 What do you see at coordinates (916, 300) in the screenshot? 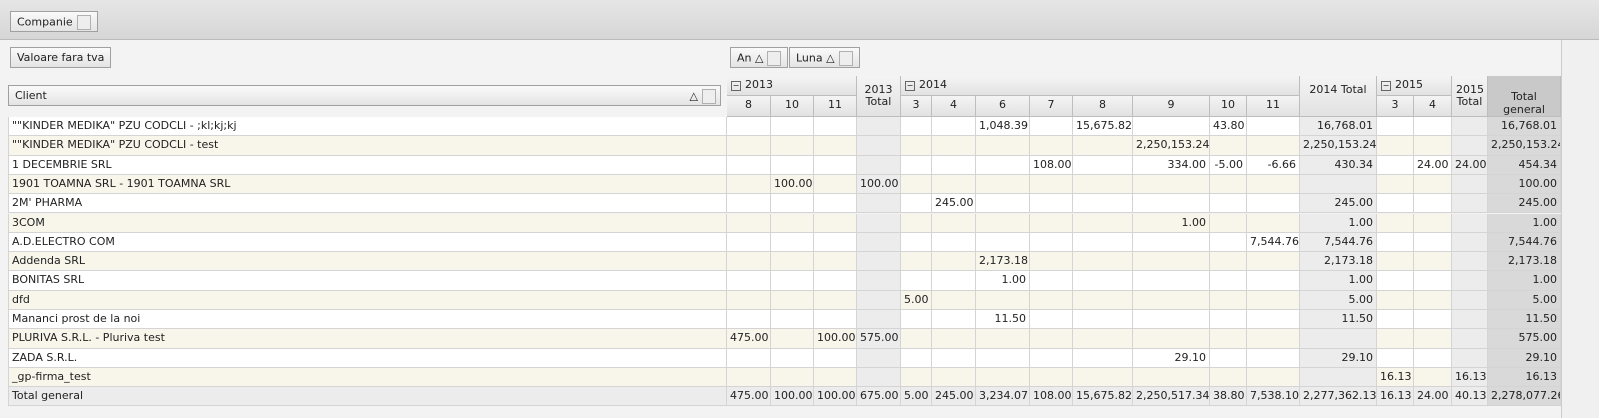
I see `value-cell: 5.00` at bounding box center [916, 300].